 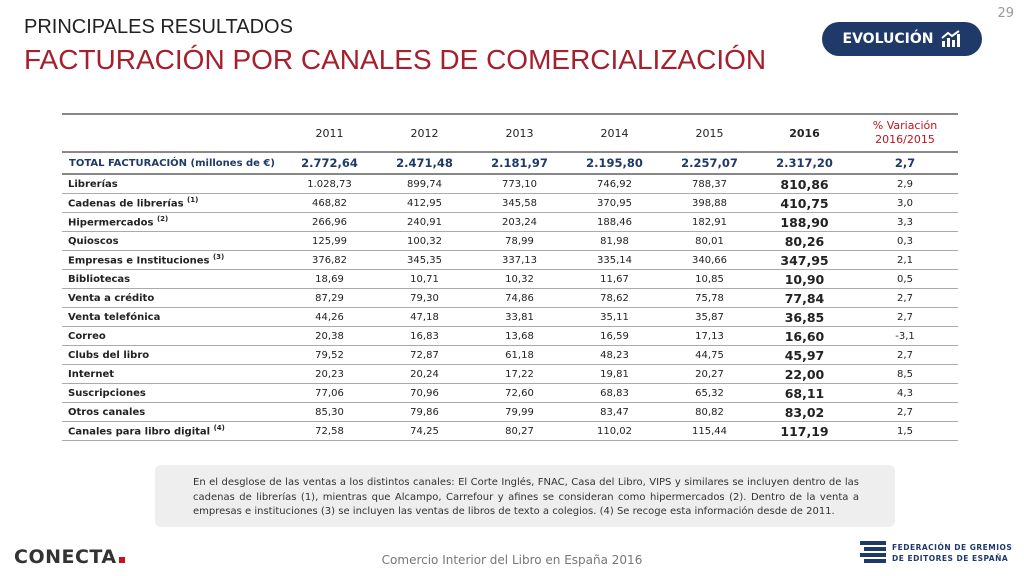 I want to click on row-label: Empresas e Instituciones (3), so click(x=172, y=260).